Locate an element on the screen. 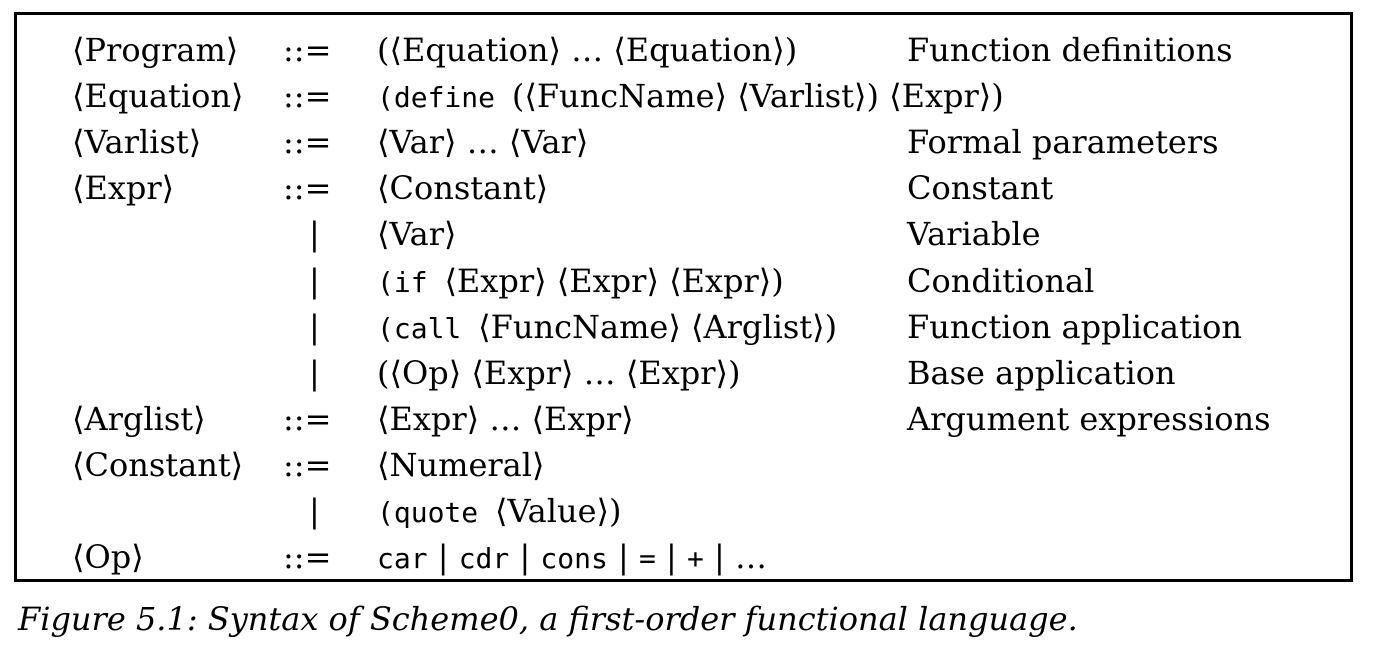  production-rhs: (if ⟨Expr⟩ ⟨Expr⟩ ⟨Expr⟩) is located at coordinates (580, 282).